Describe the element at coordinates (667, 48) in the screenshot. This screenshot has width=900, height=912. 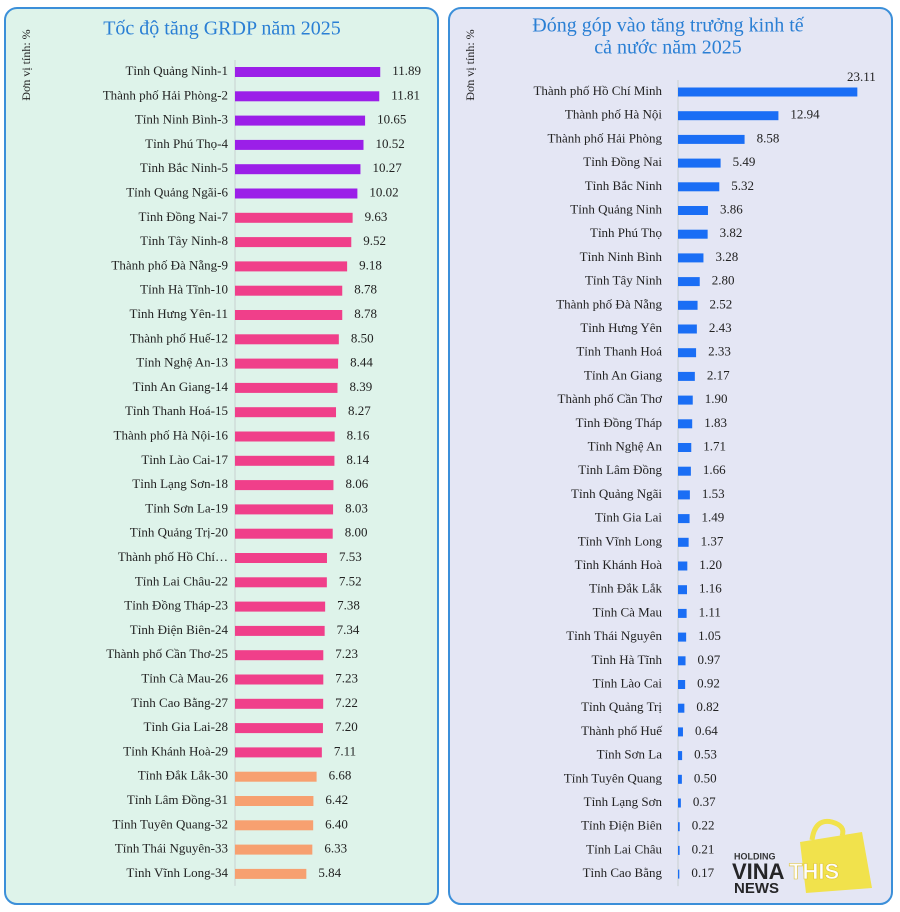
I see `chart-title: cả nước năm 2025` at that location.